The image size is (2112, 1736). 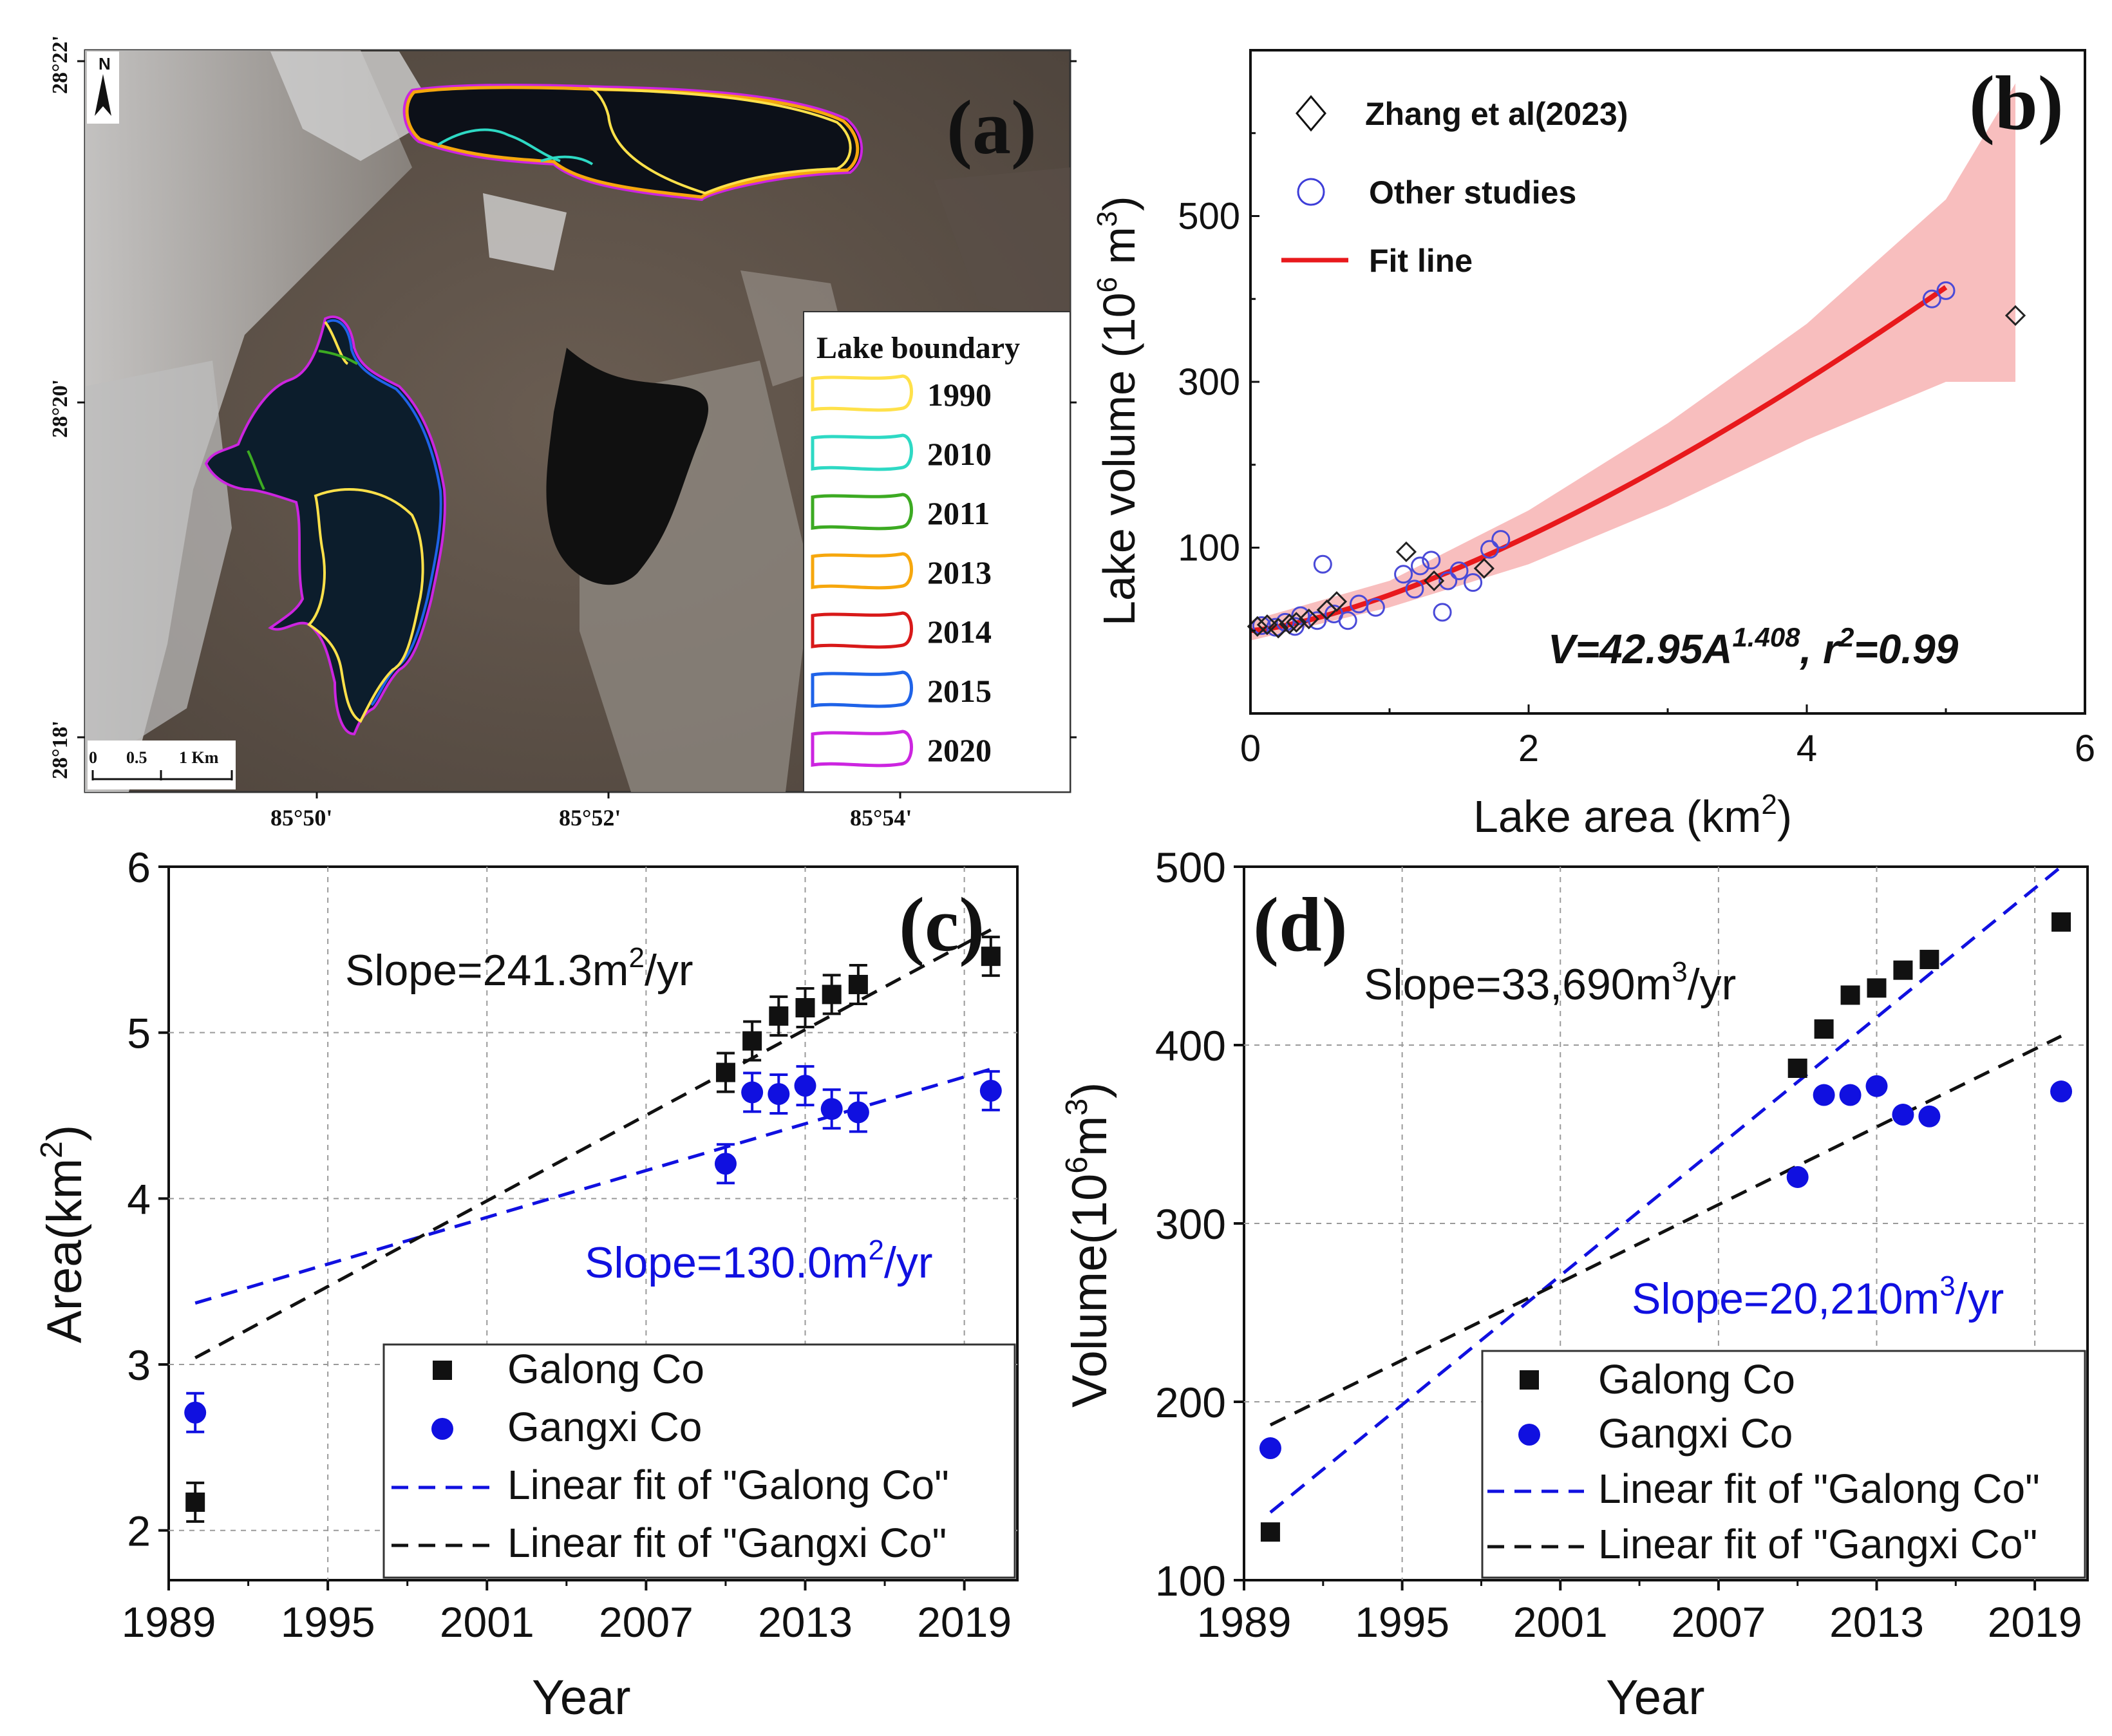 What do you see at coordinates (1311, 192) in the screenshot?
I see `legend-circle-icon` at bounding box center [1311, 192].